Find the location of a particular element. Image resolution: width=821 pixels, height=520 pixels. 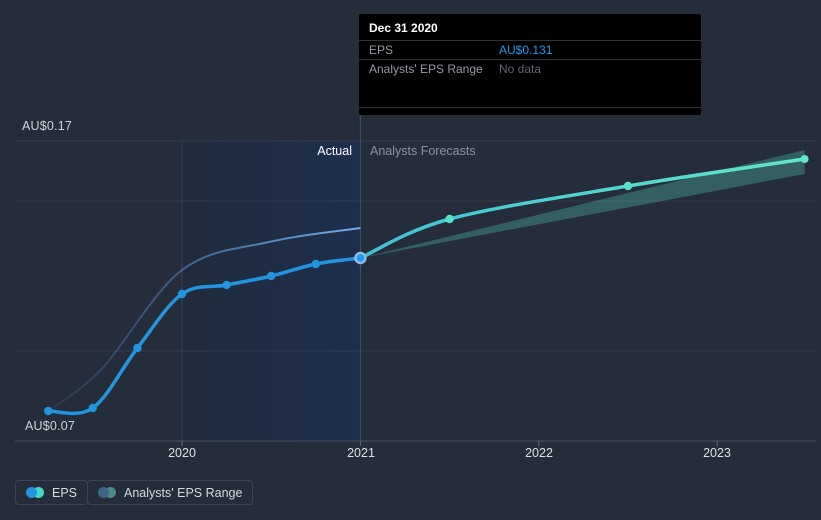

legend-eps-label: EPS is located at coordinates (65, 492).